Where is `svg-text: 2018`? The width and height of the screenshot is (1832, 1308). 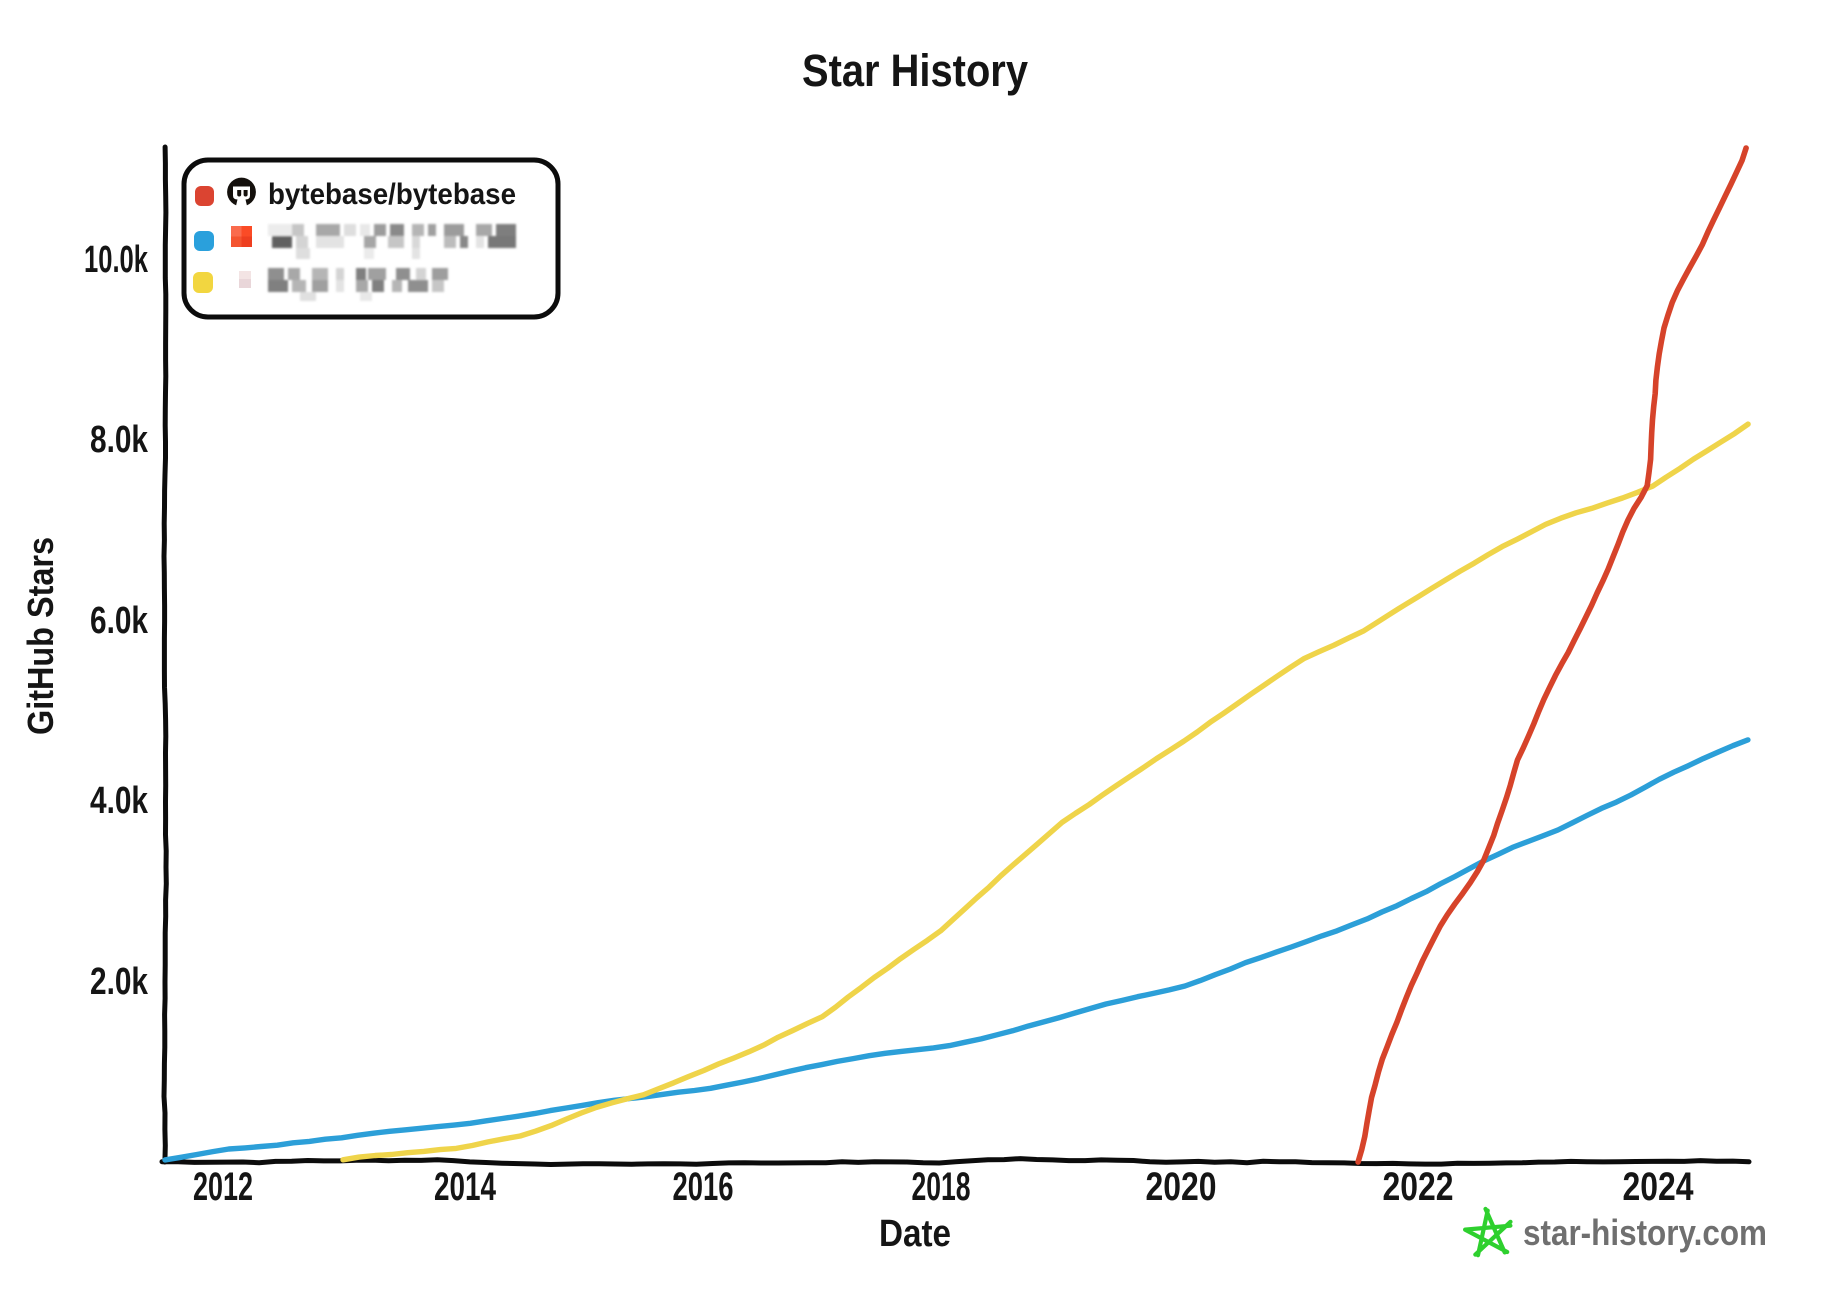 svg-text: 2018 is located at coordinates (941, 1187).